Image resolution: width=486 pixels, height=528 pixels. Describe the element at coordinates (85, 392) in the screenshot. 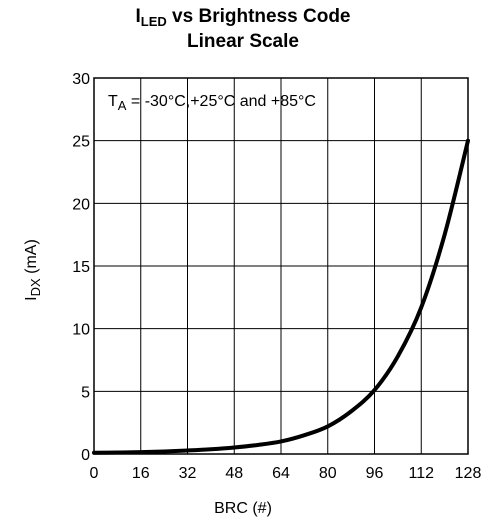

I see `y-tick-label: 5` at that location.